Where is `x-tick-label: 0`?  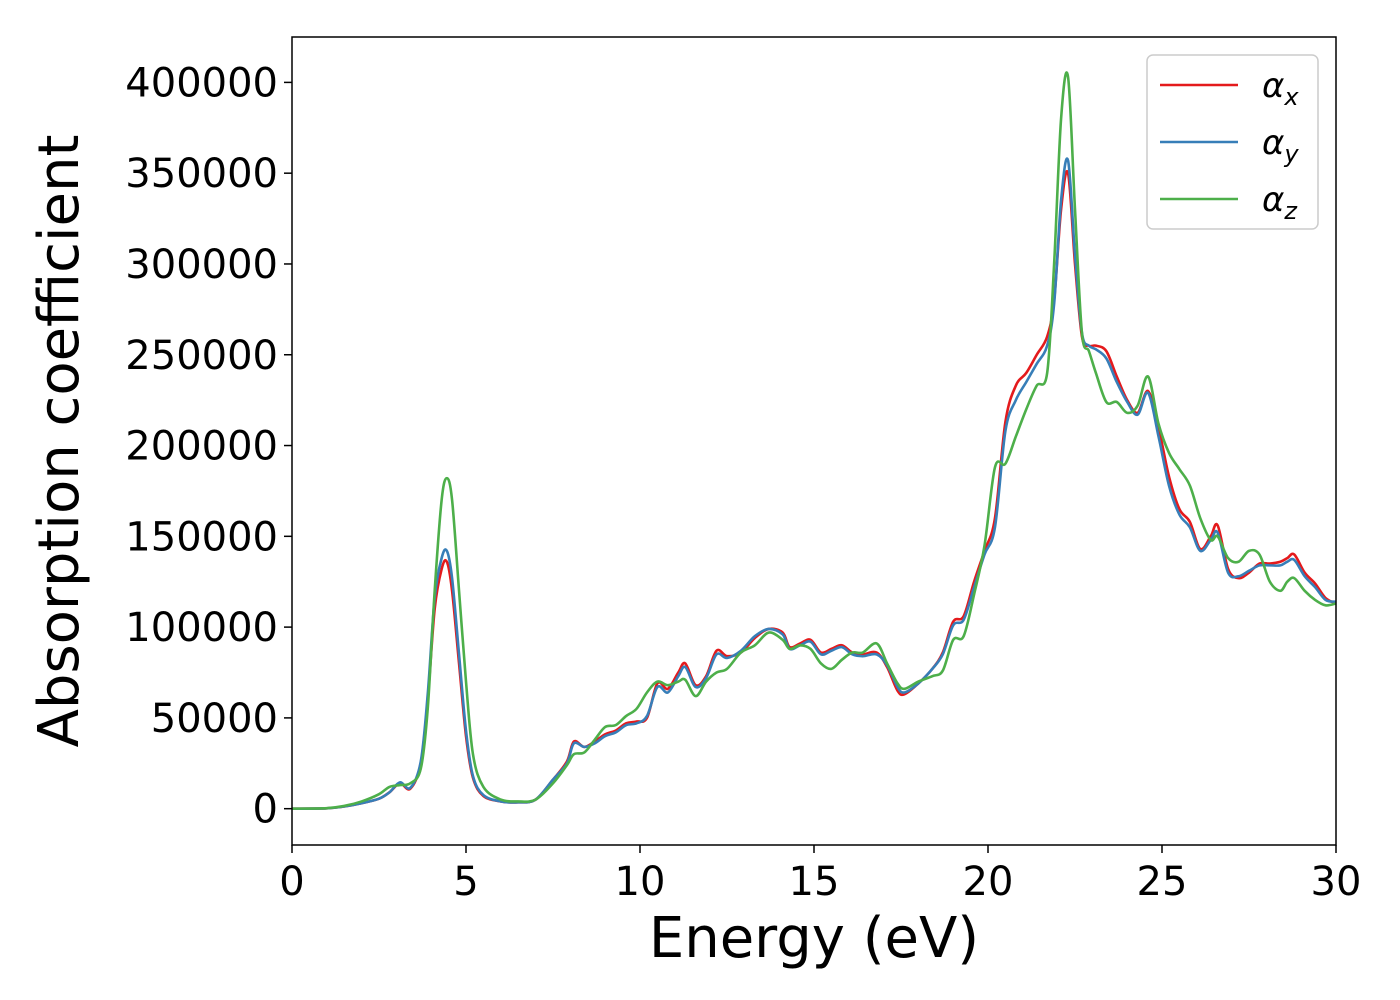
x-tick-label: 0 is located at coordinates (291, 882).